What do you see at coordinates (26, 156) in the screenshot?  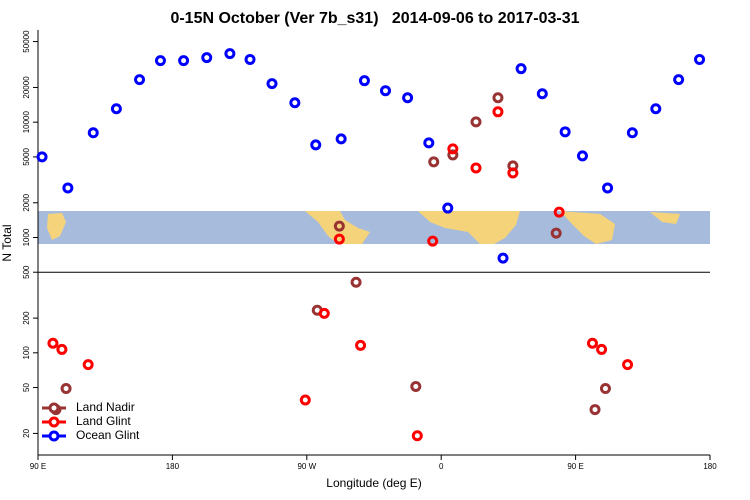 I see `y-tick-label: 5000` at bounding box center [26, 156].